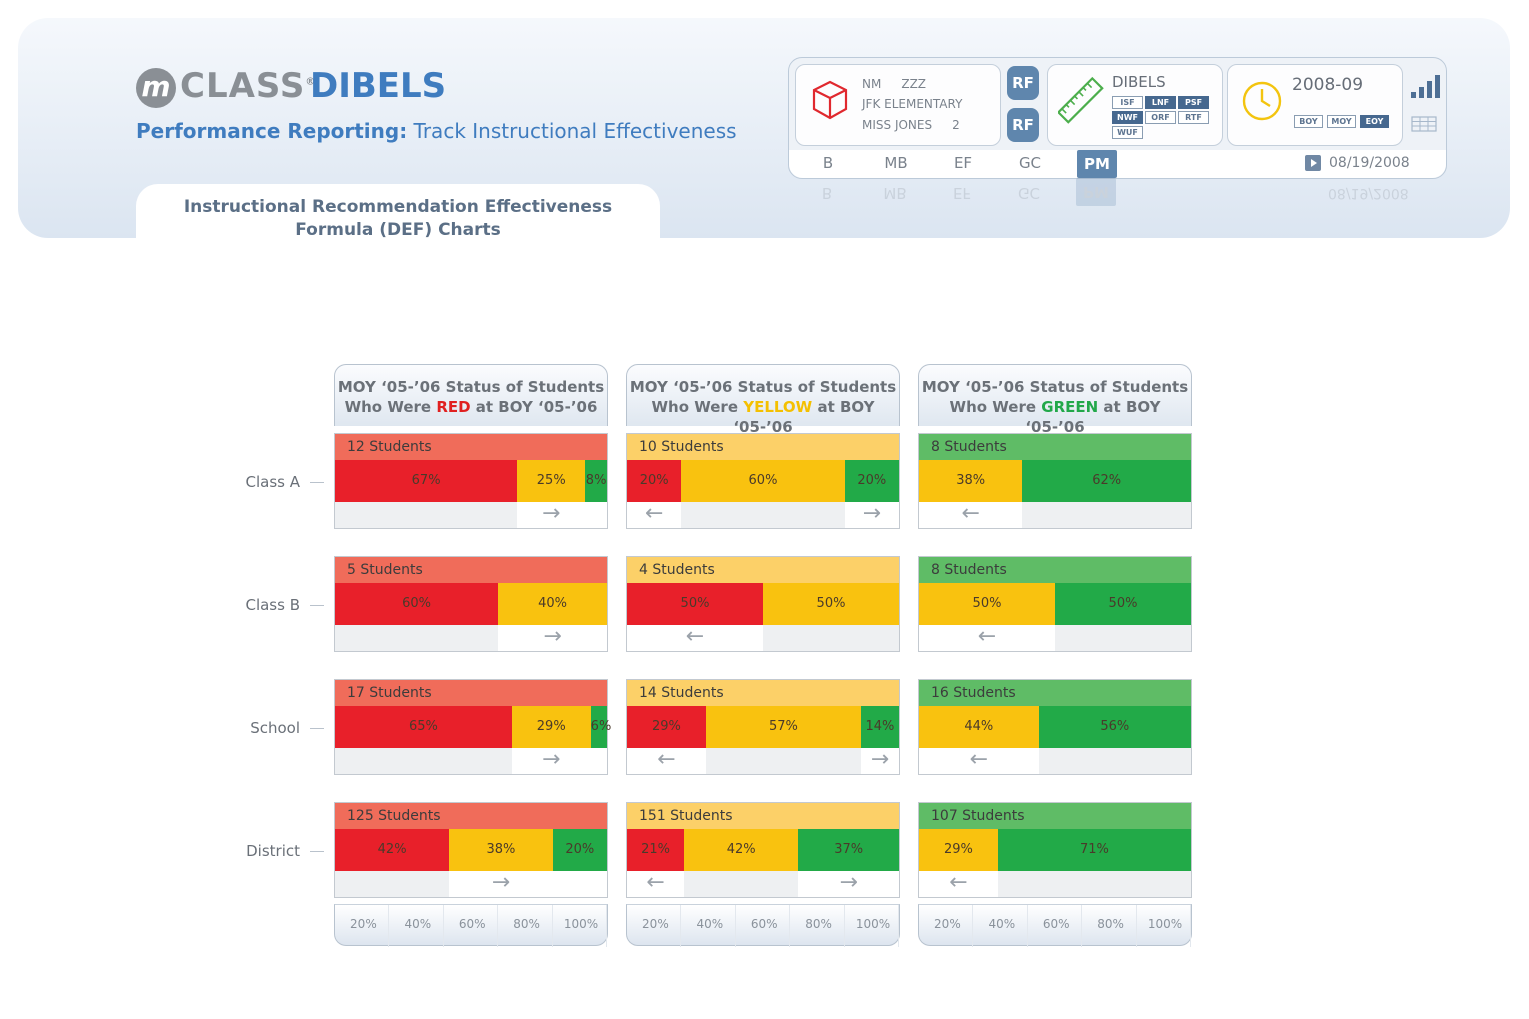 This screenshot has width=1529, height=1019. Describe the element at coordinates (1055, 417) in the screenshot. I see `column-header-line2: Who Were GREEN at BOY ‘05-’06` at that location.